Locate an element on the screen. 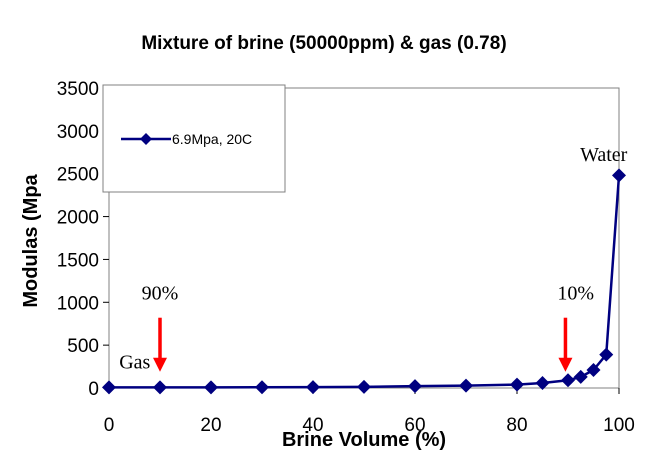 This screenshot has height=472, width=658. annotation-label: Water is located at coordinates (604, 155).